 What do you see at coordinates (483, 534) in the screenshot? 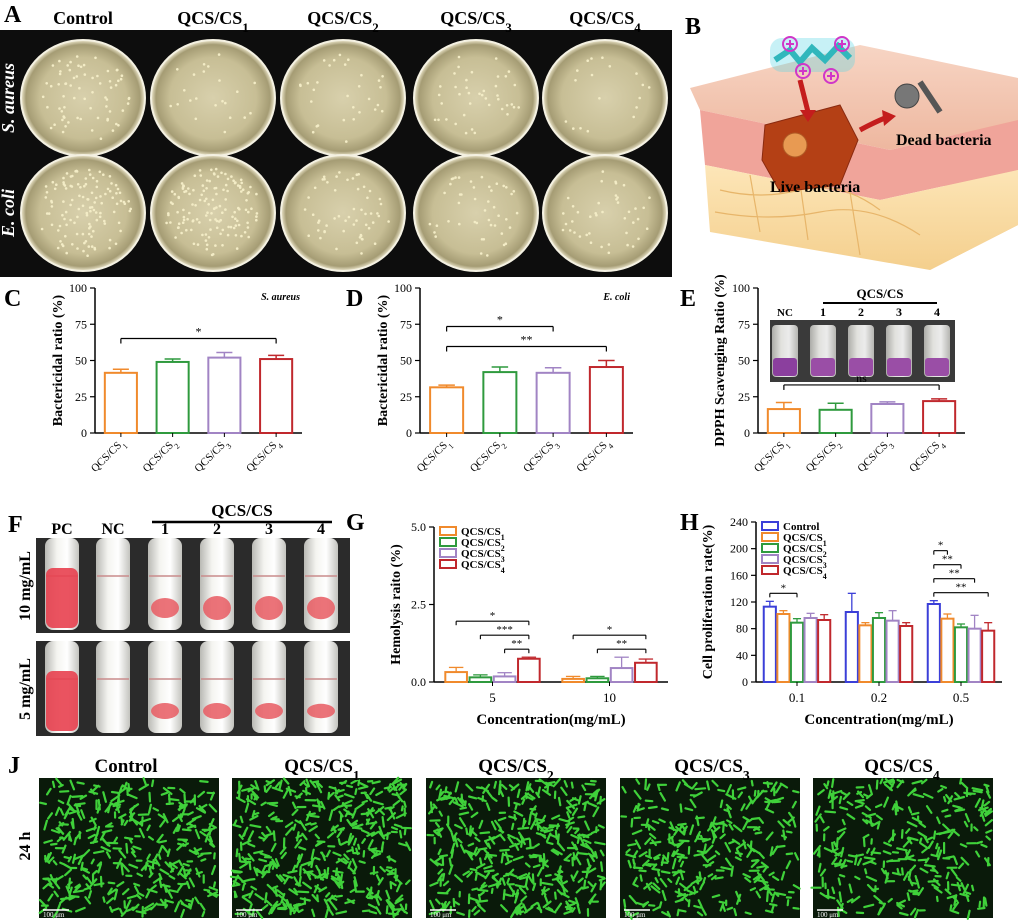
I see `legend-label: QCS/CS1` at bounding box center [483, 534].